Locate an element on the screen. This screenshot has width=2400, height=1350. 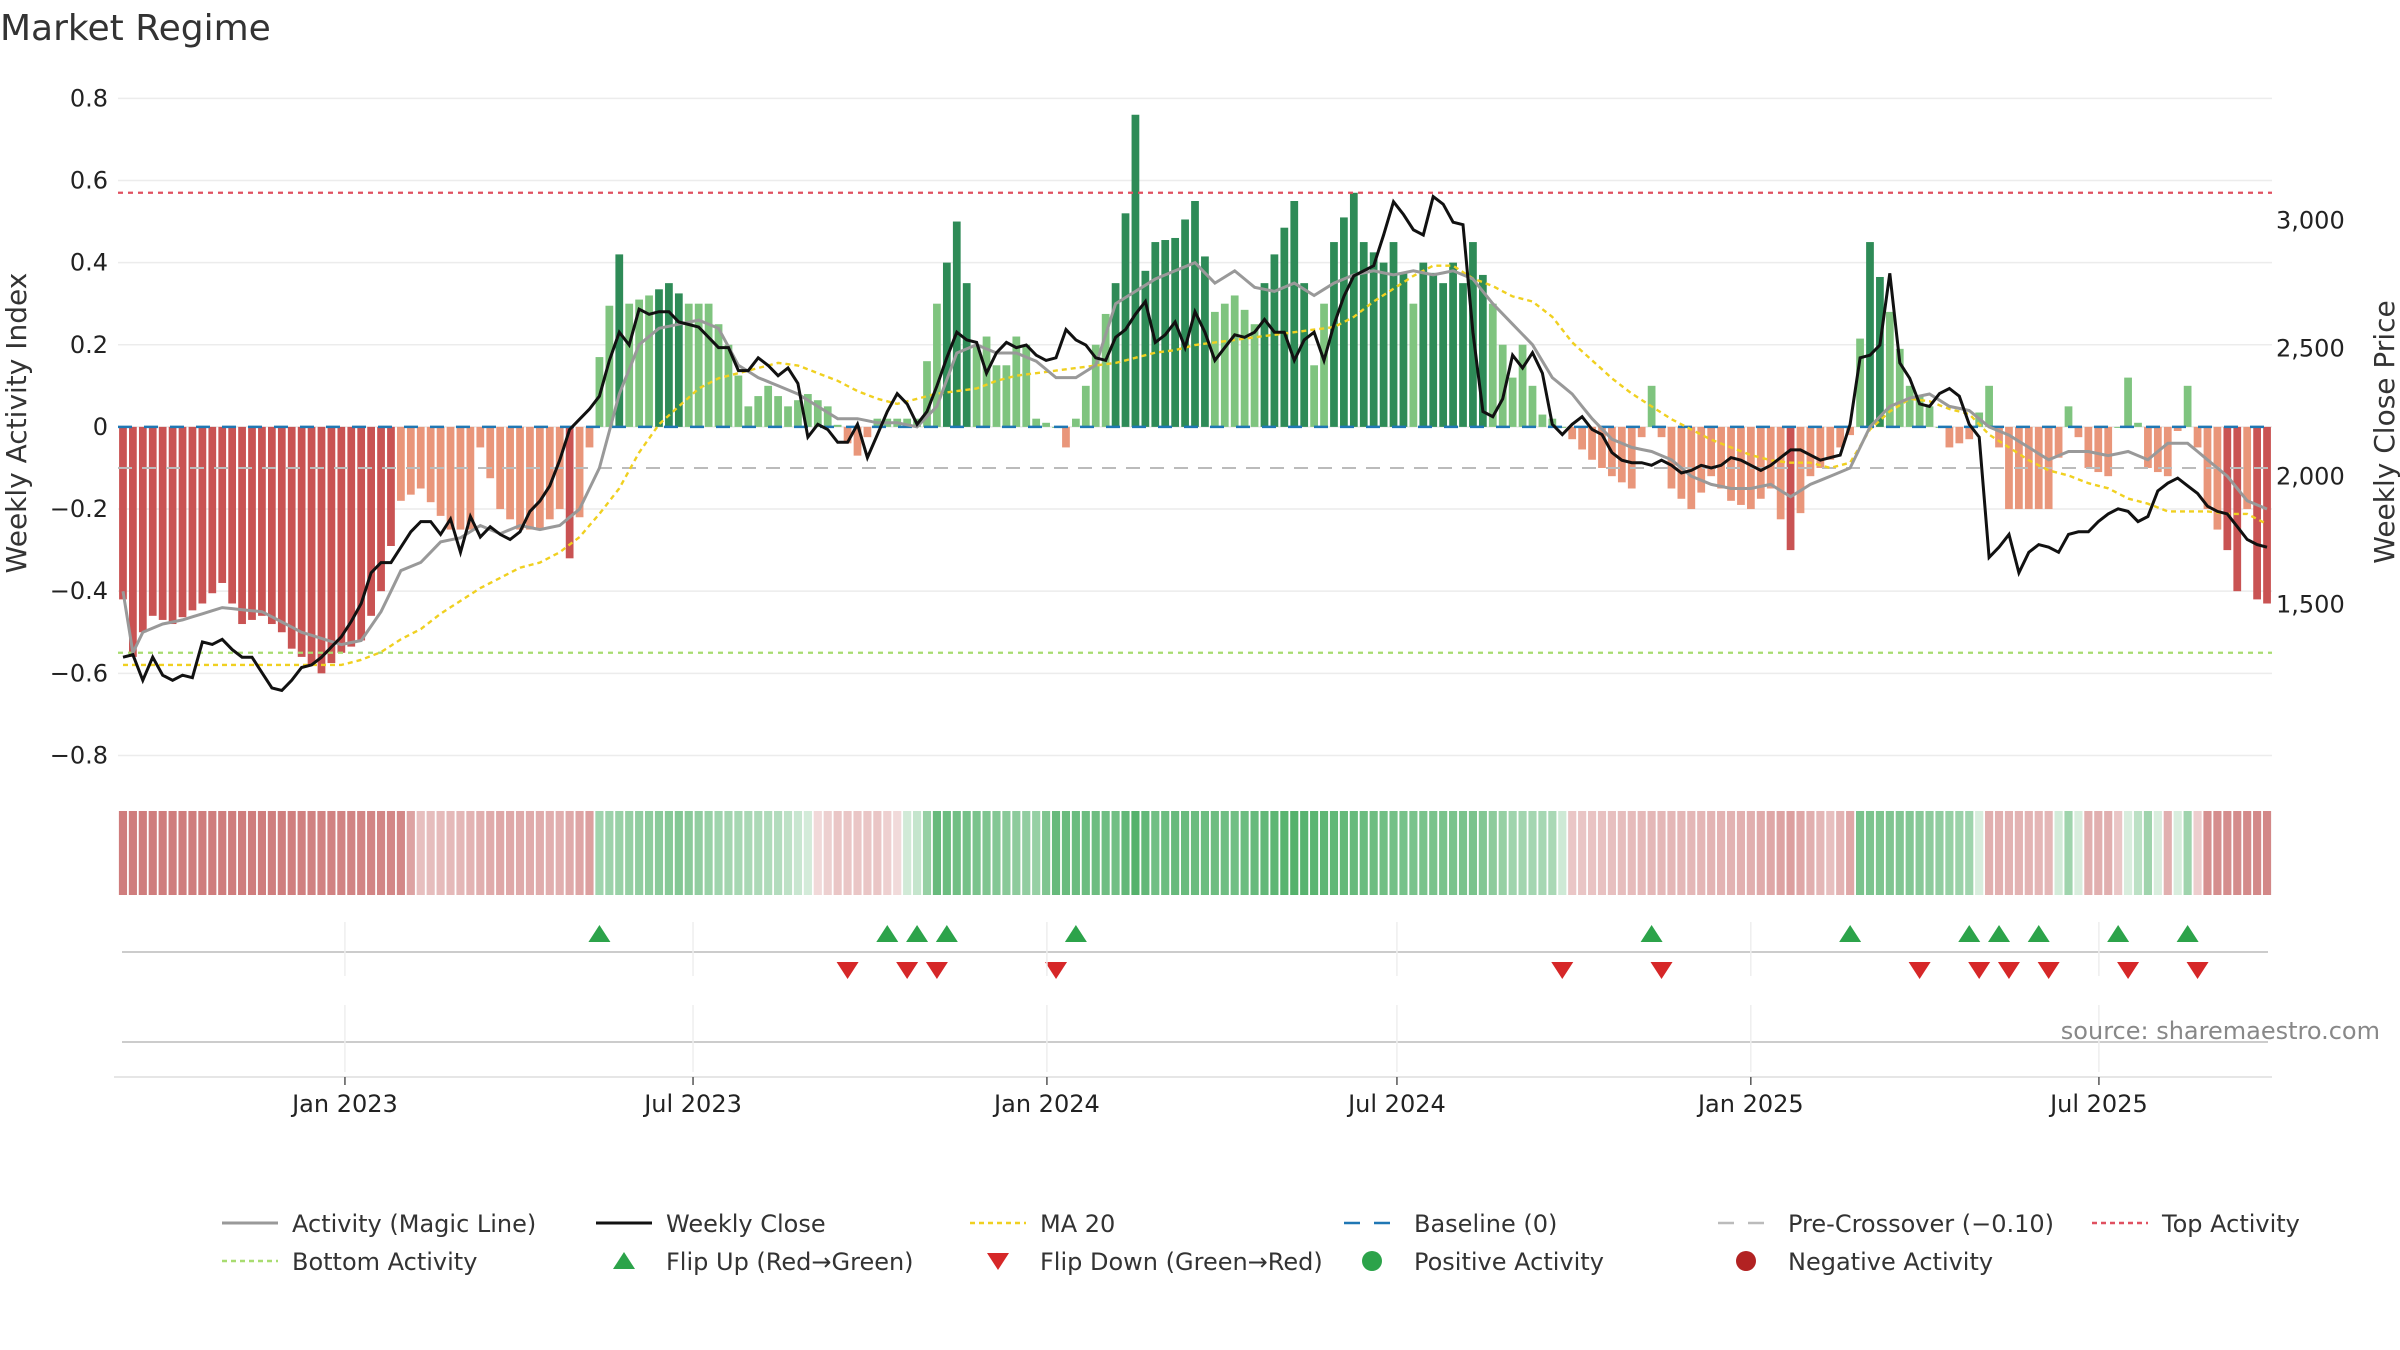
legend-swatch is located at coordinates (1372, 1261).